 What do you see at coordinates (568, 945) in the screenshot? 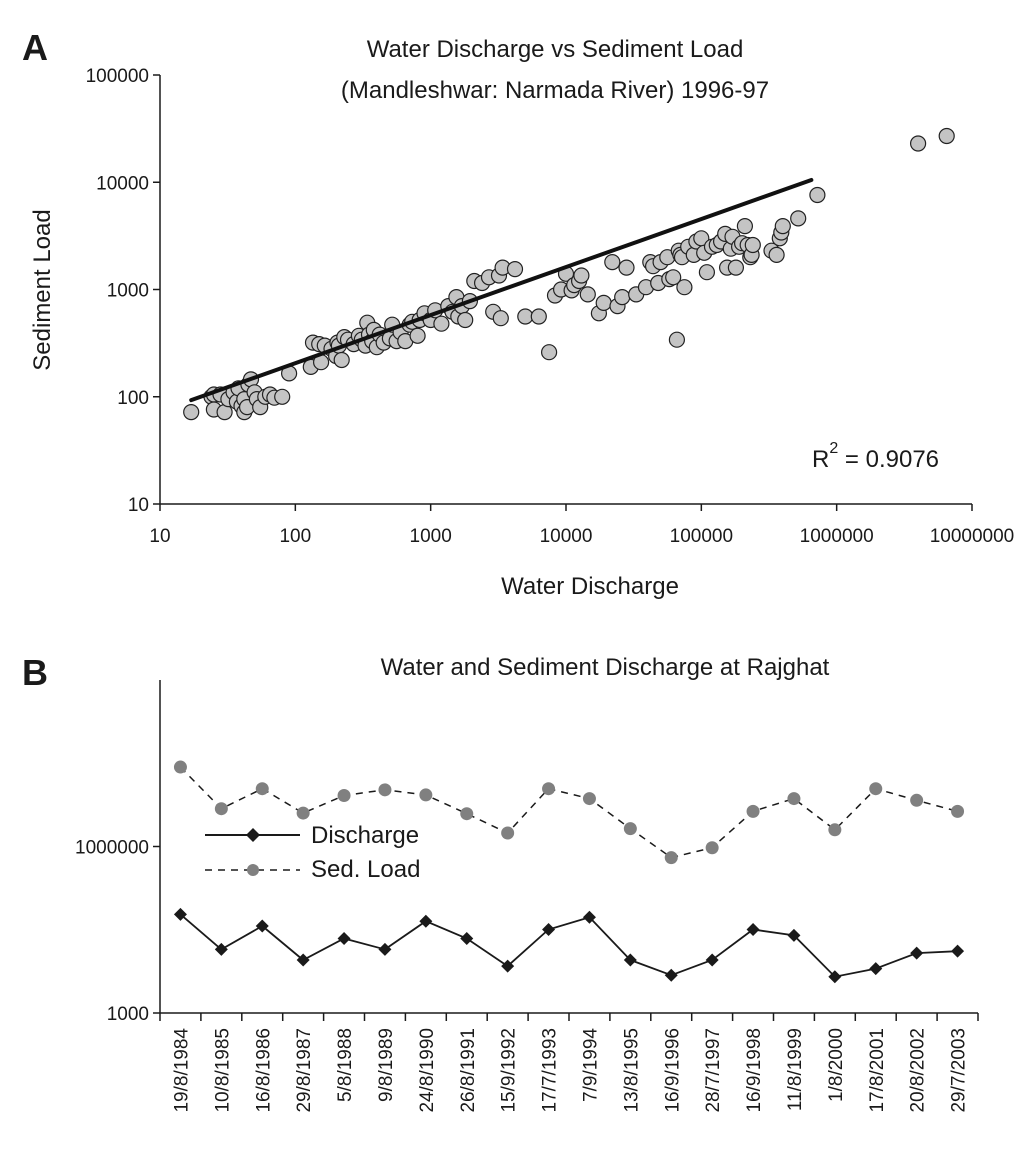
I see `discharge-series-line` at bounding box center [568, 945].